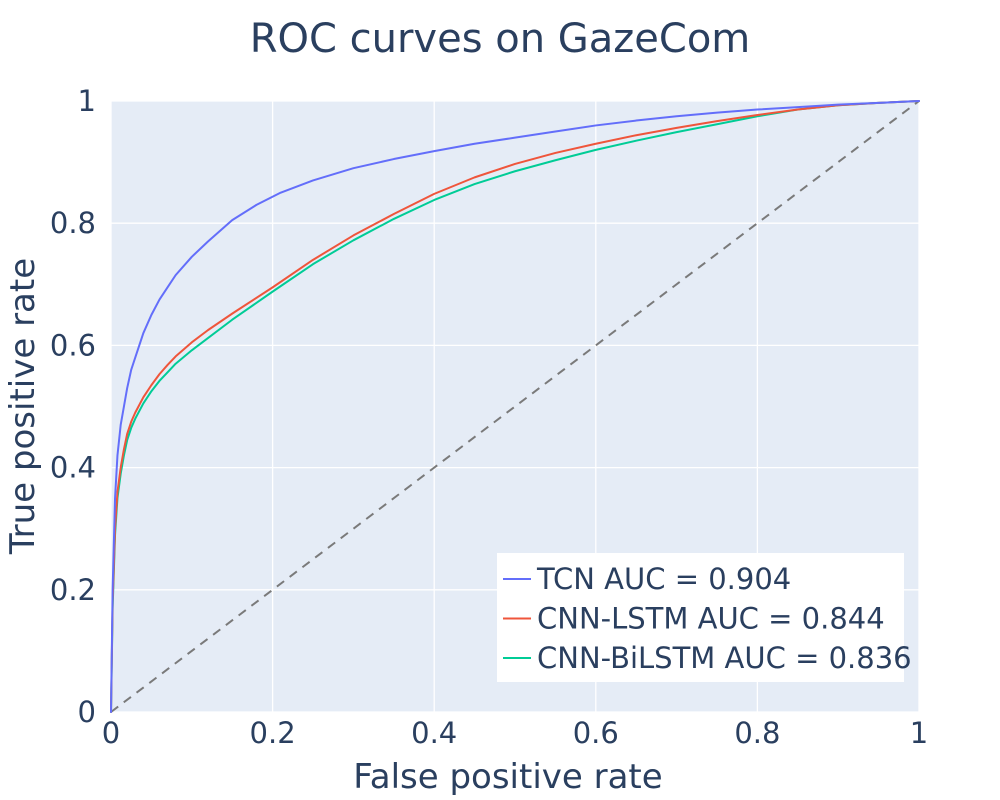 The width and height of the screenshot is (1000, 800). What do you see at coordinates (111, 733) in the screenshot?
I see `x-tick-label: 0` at bounding box center [111, 733].